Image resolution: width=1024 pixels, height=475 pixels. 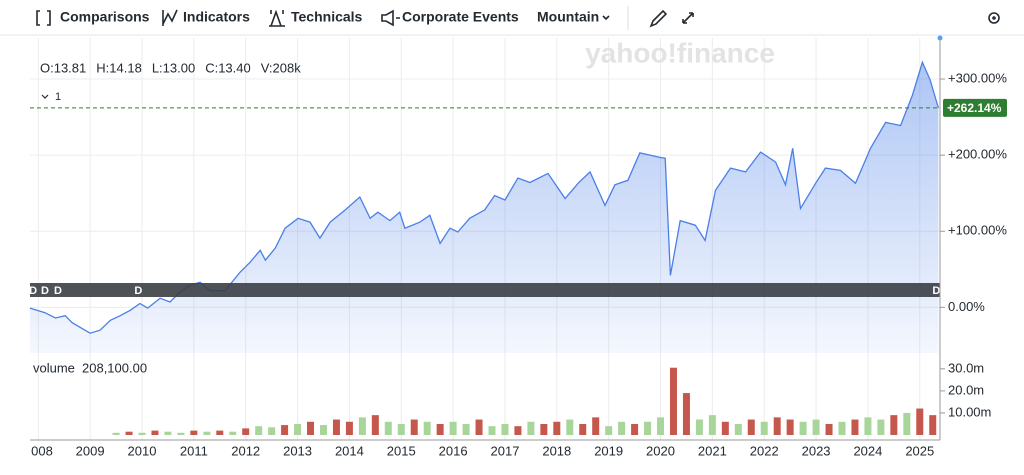 What do you see at coordinates (460, 17) in the screenshot?
I see `corporate-events-button: Corporate Events` at bounding box center [460, 17].